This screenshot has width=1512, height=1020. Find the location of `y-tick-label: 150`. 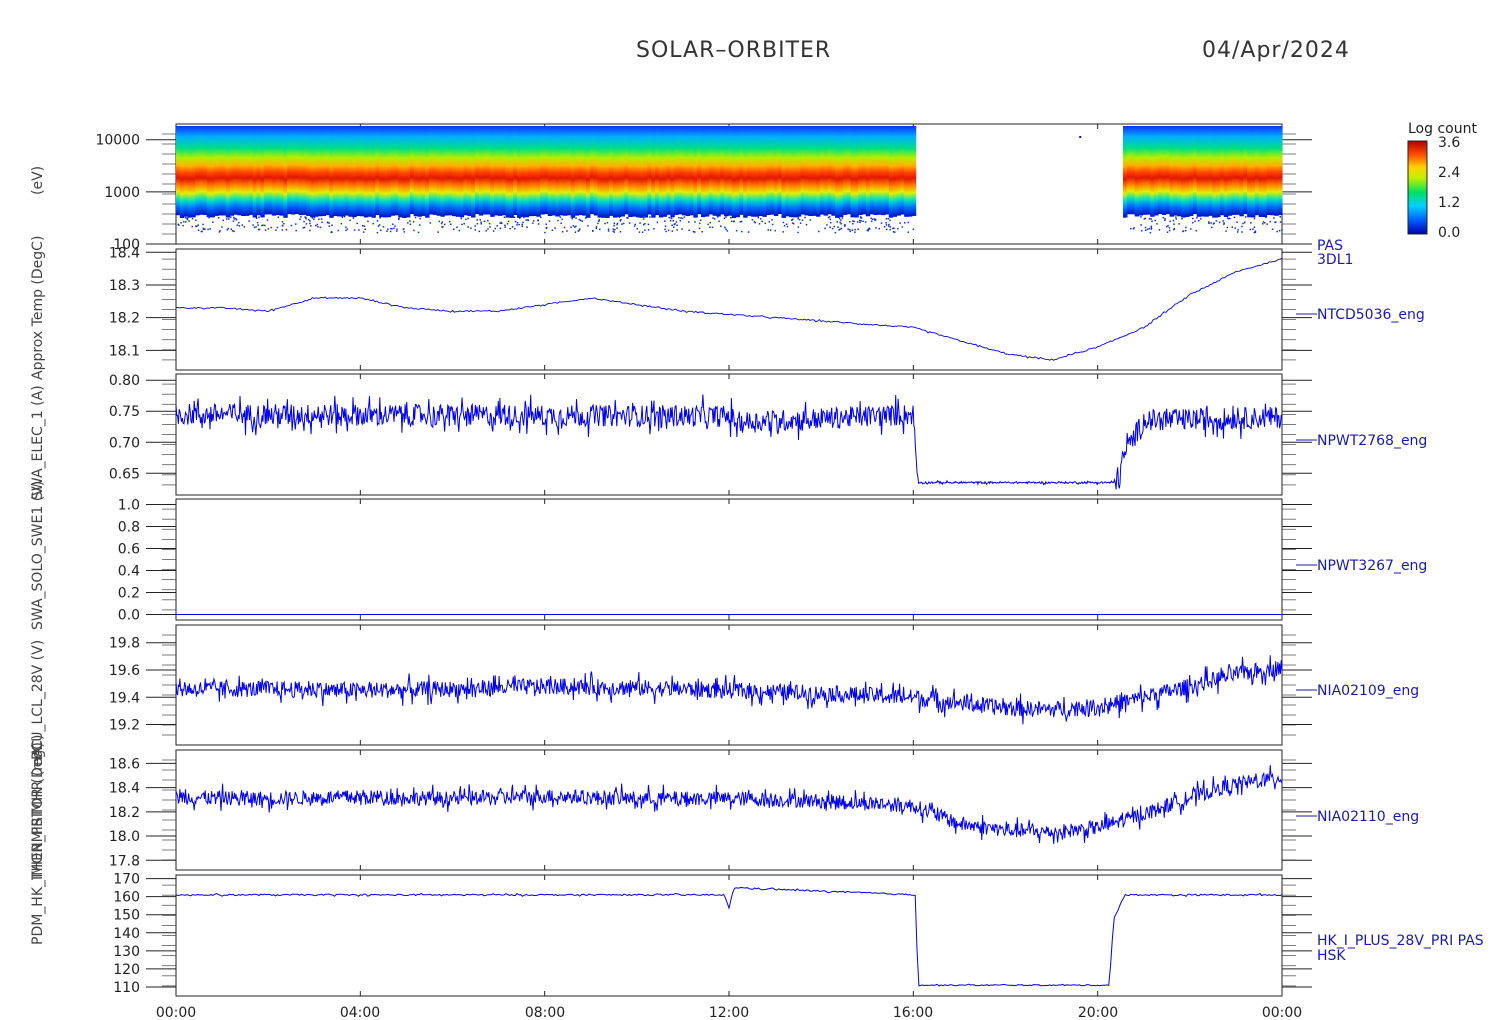

y-tick-label: 150 is located at coordinates (126, 916).